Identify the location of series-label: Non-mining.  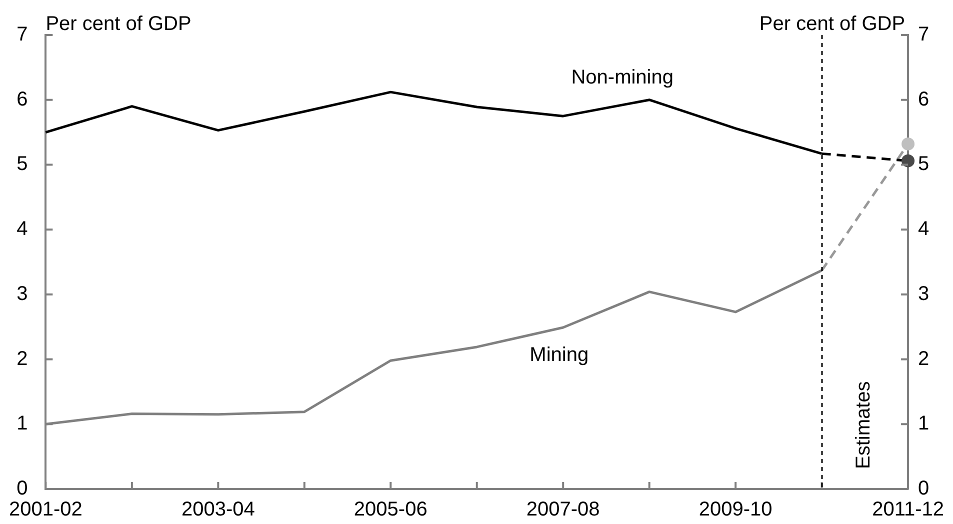
(622, 77).